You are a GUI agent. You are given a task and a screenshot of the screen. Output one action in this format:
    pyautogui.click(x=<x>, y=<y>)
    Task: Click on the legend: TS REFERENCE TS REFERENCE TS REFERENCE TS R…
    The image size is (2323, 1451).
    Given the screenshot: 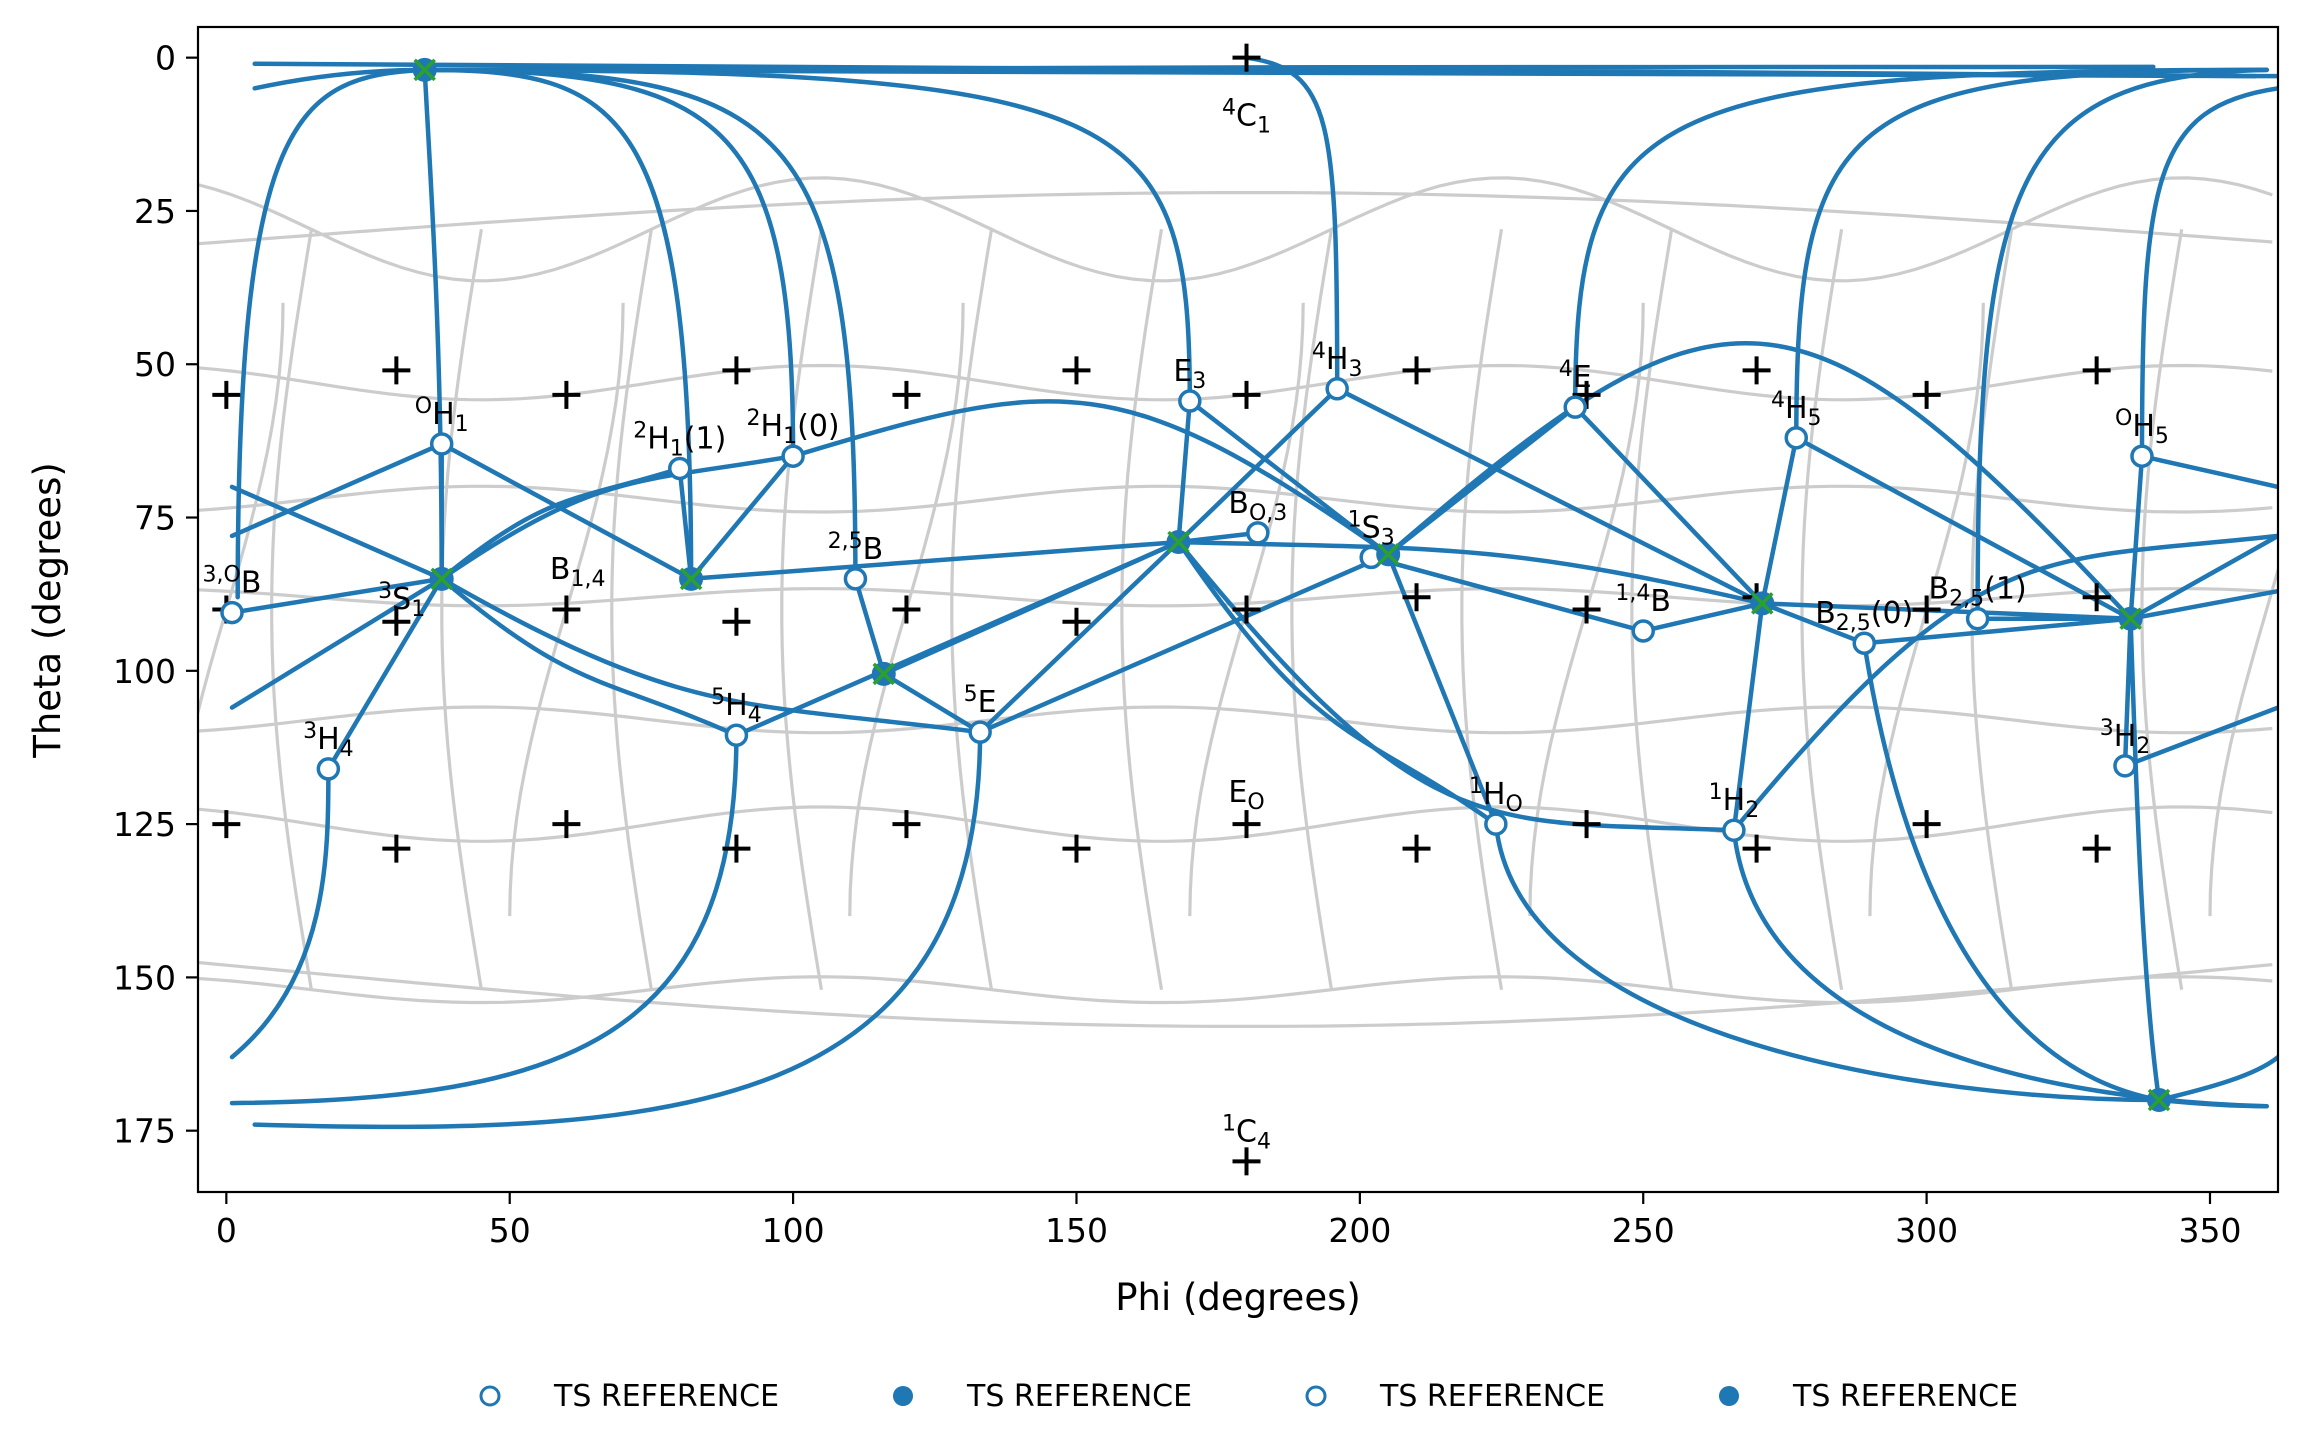 What is the action you would take?
    pyautogui.click(x=1248, y=1396)
    